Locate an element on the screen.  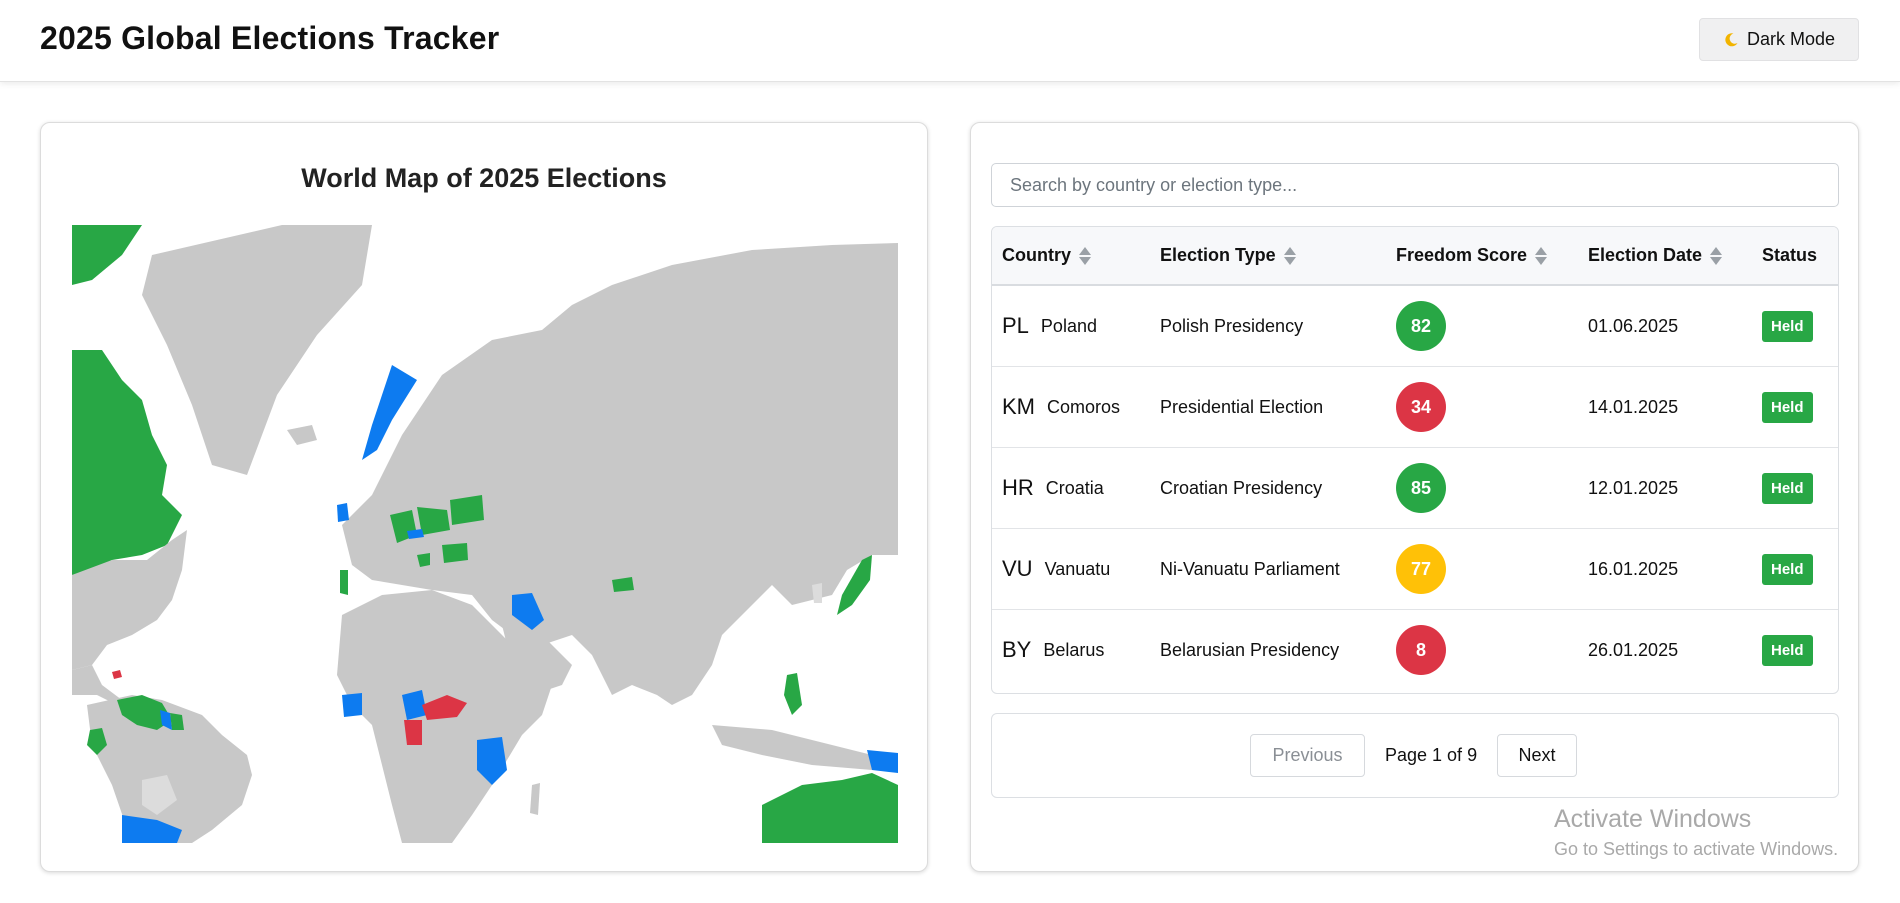
election-date: 12.01.2025 is located at coordinates (1633, 487).